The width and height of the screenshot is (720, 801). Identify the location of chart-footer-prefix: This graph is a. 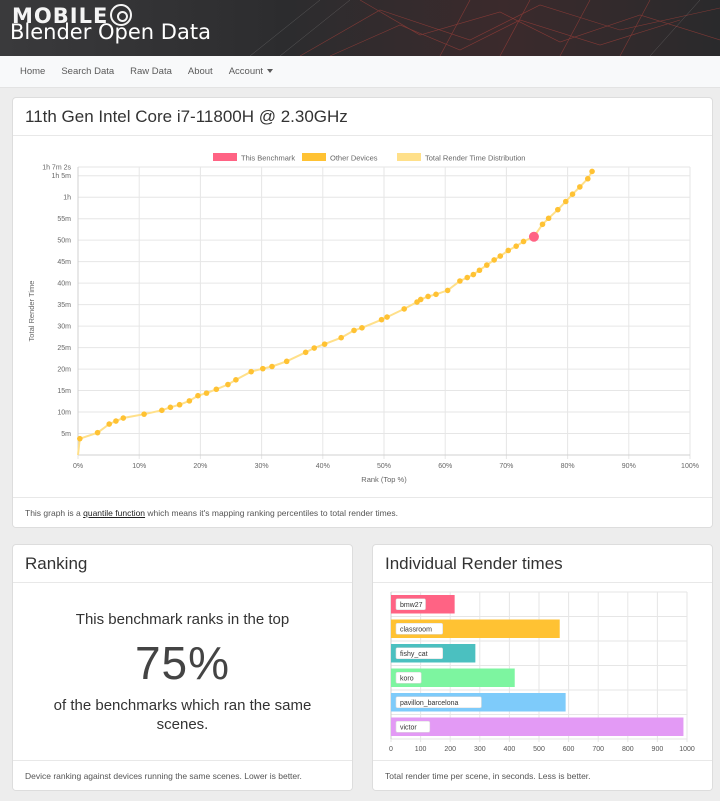
(54, 513).